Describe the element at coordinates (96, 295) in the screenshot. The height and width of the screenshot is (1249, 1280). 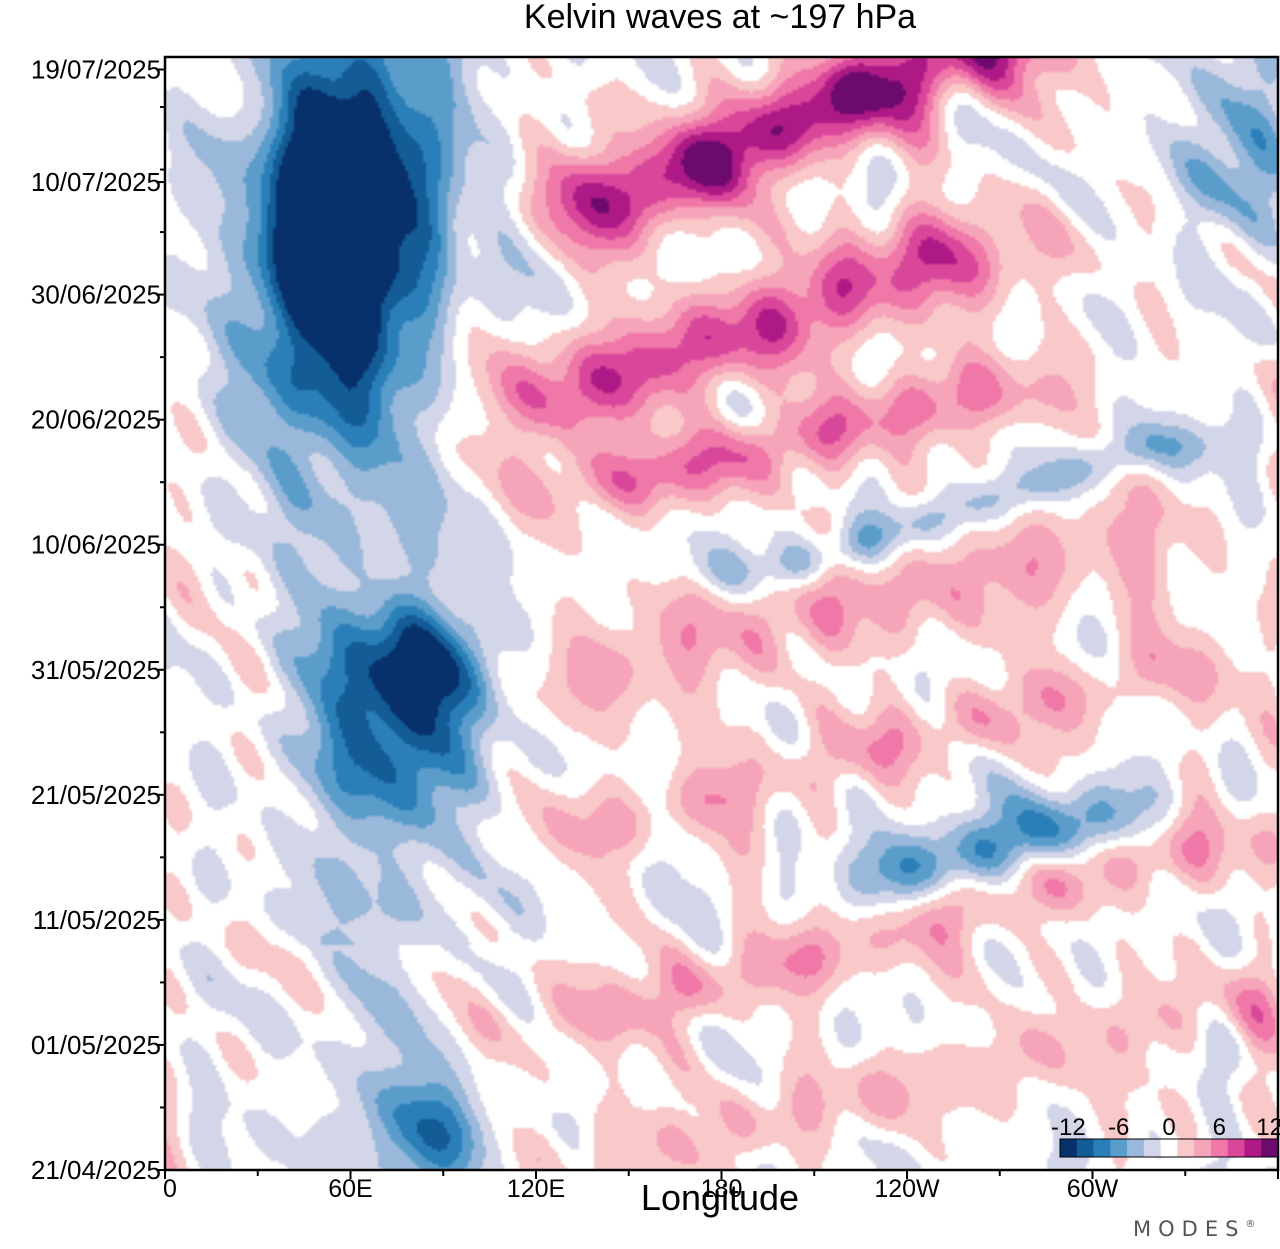
I see `y-tick-label: 30/06/2025` at that location.